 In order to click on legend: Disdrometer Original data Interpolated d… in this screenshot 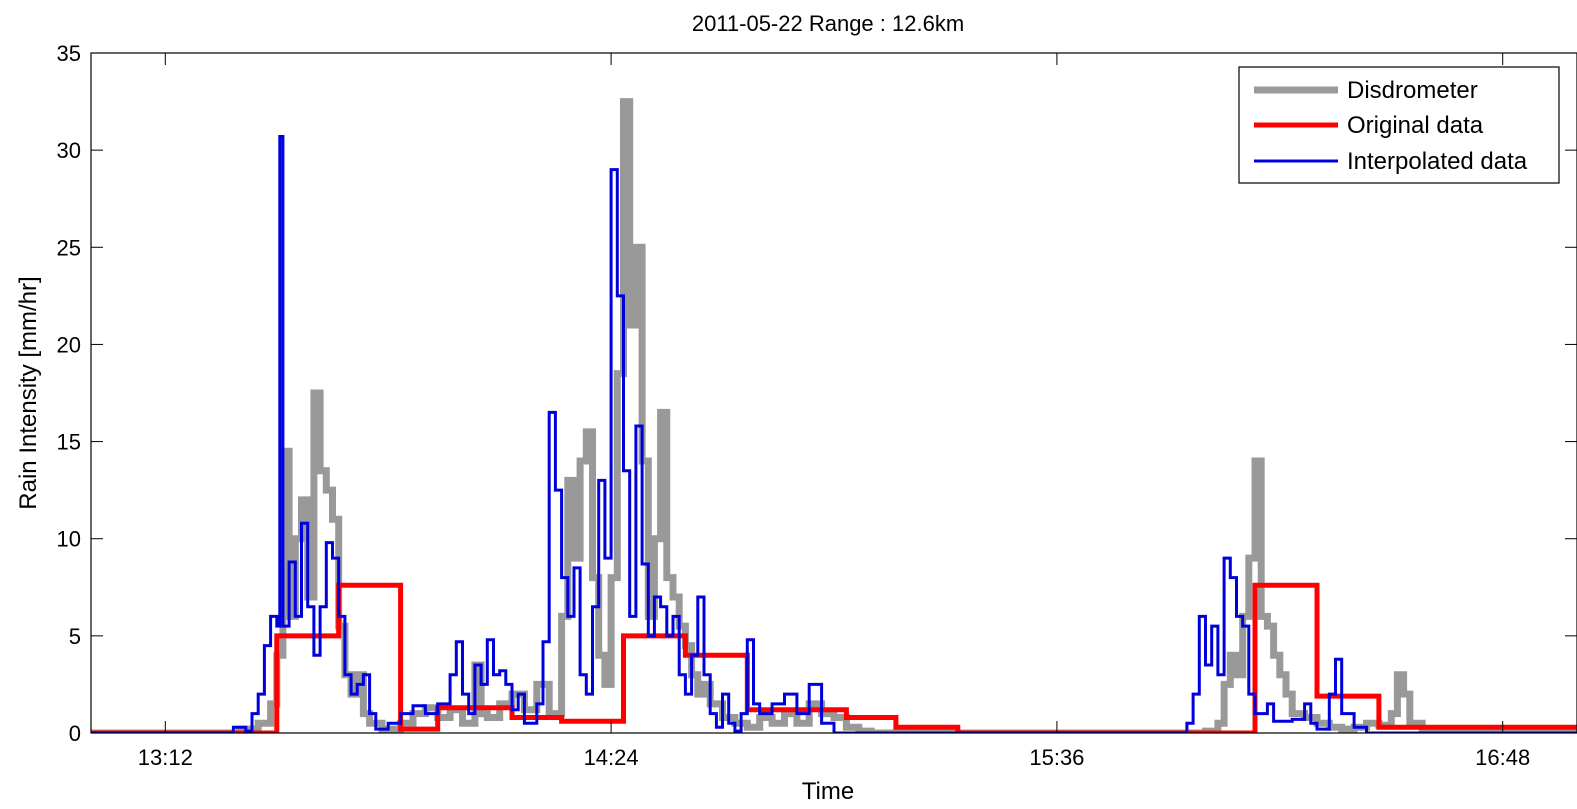, I will do `click(1399, 125)`.